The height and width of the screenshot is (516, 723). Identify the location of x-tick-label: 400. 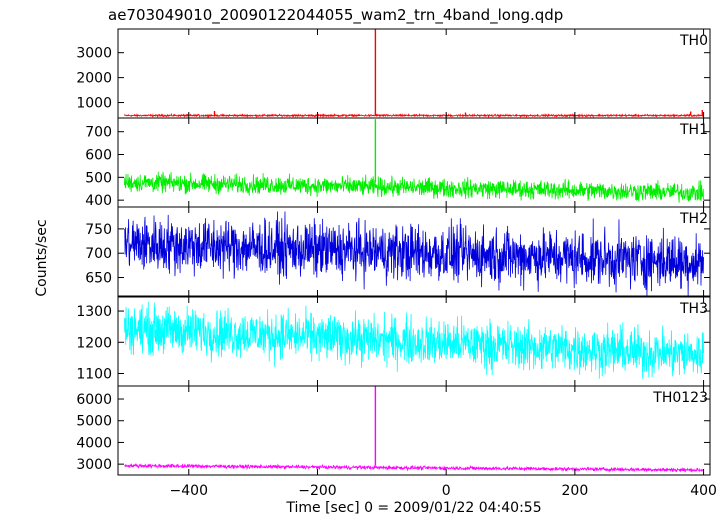
(703, 491).